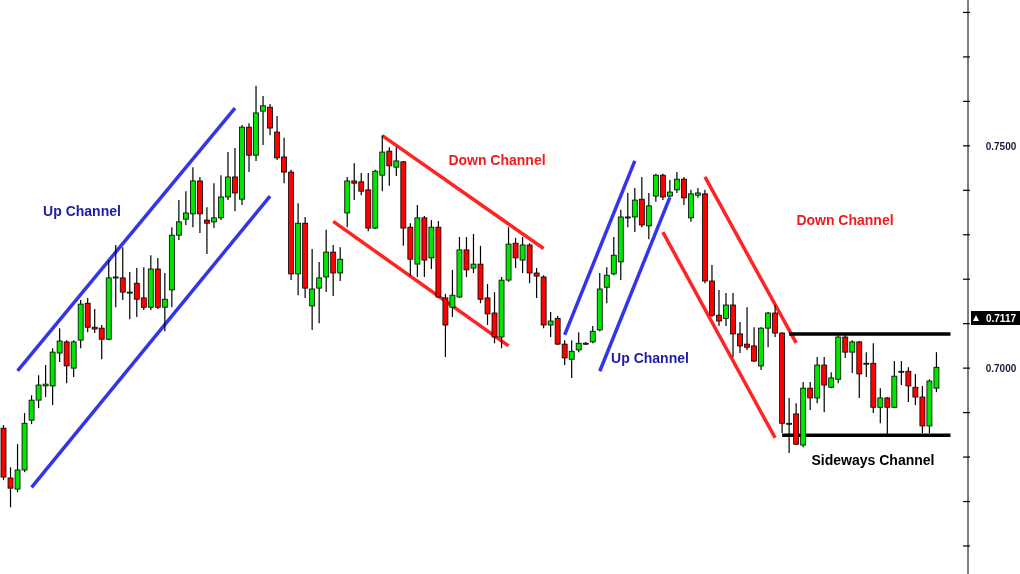 The height and width of the screenshot is (574, 1020). Describe the element at coordinates (1001, 146) in the screenshot. I see `y-tick-label: 0.7500` at that location.